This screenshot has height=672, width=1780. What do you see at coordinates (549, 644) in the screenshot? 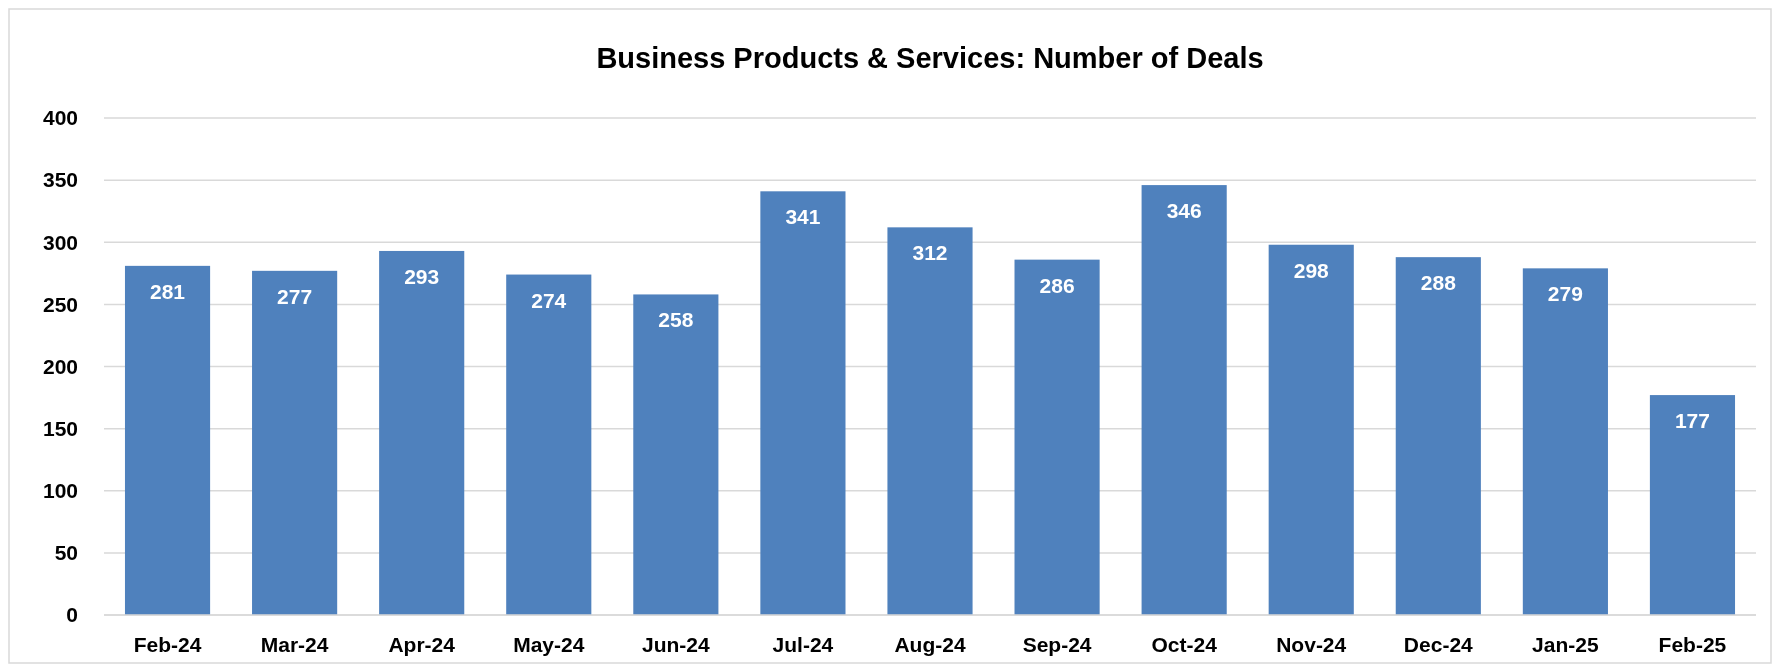
I see `x-tick-label: May-24` at bounding box center [549, 644].